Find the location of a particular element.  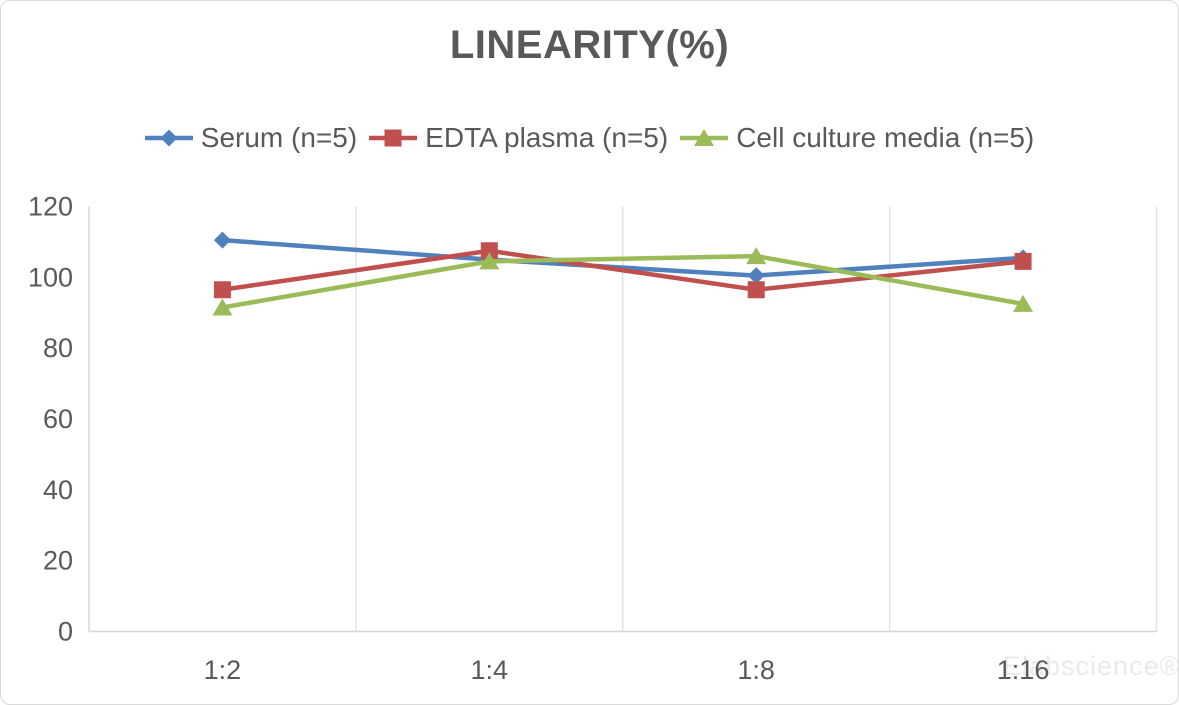

series-line-edta-plasma is located at coordinates (623, 270).